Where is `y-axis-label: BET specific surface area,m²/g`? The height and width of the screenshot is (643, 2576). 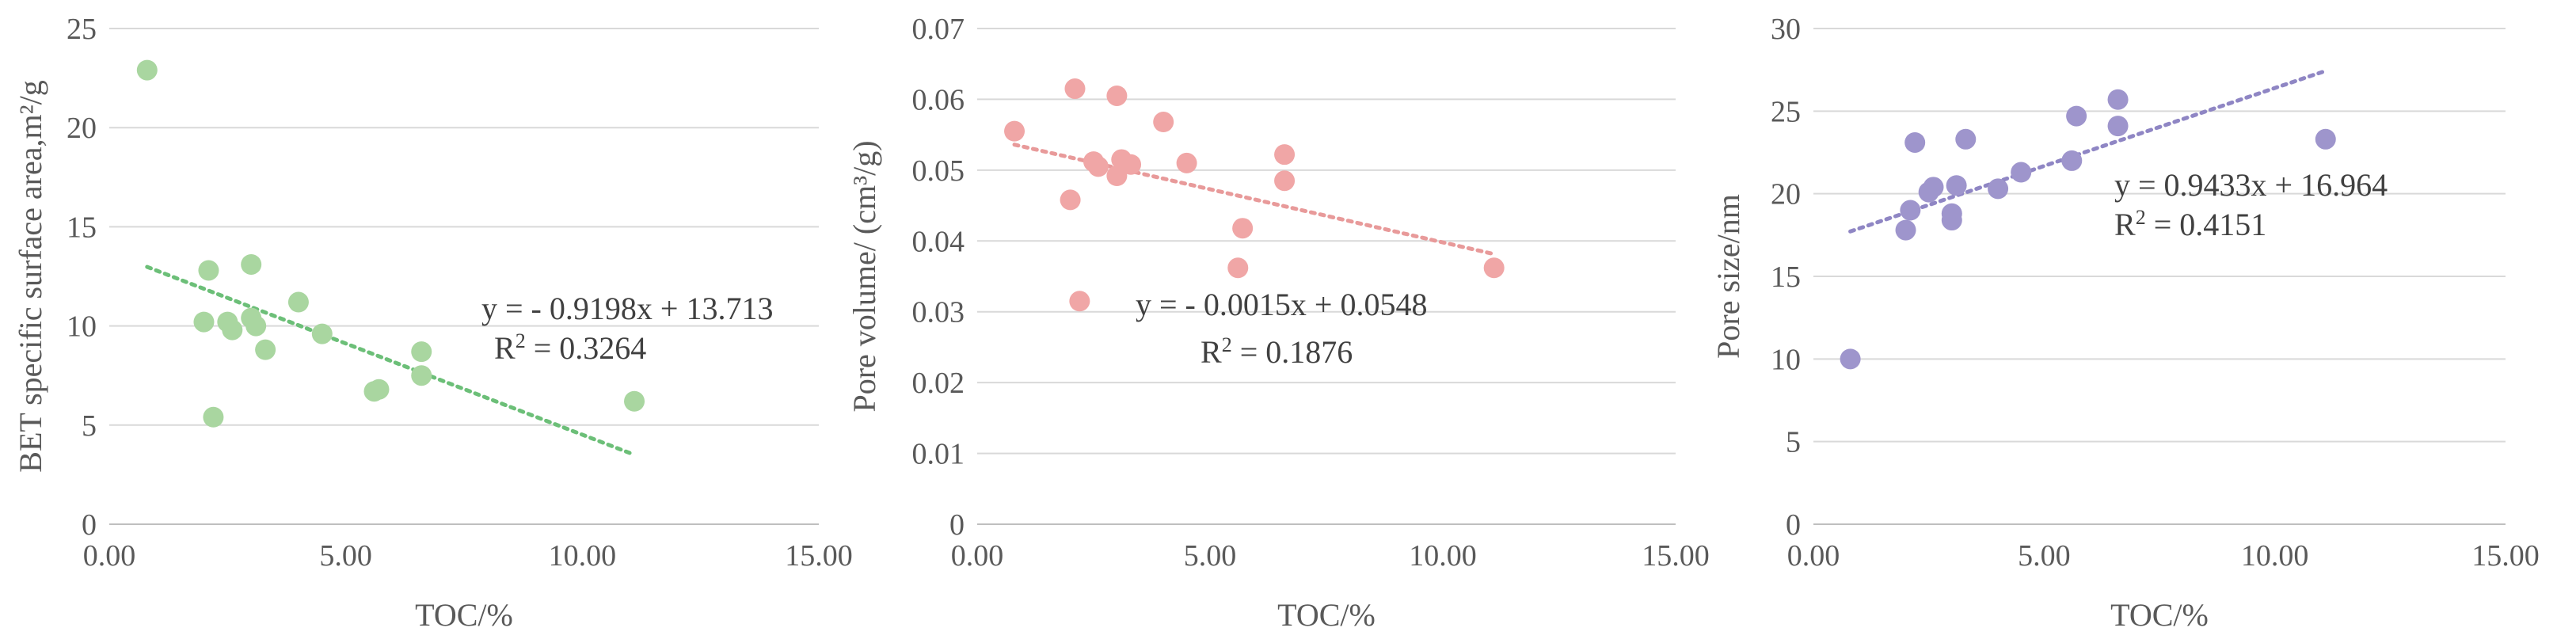
y-axis-label: BET specific surface area,m²/g is located at coordinates (30, 276).